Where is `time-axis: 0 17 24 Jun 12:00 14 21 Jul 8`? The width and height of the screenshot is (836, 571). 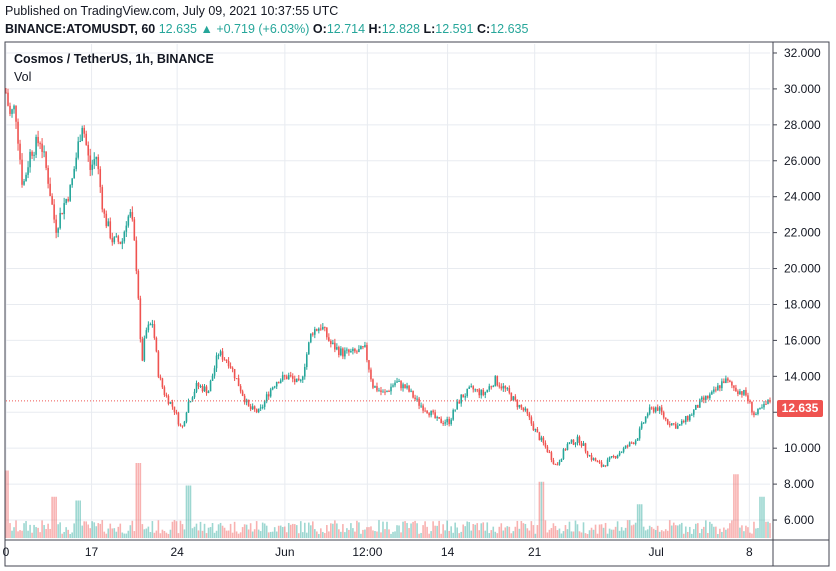 time-axis: 0 17 24 Jun 12:00 14 21 Jul 8 is located at coordinates (378, 552).